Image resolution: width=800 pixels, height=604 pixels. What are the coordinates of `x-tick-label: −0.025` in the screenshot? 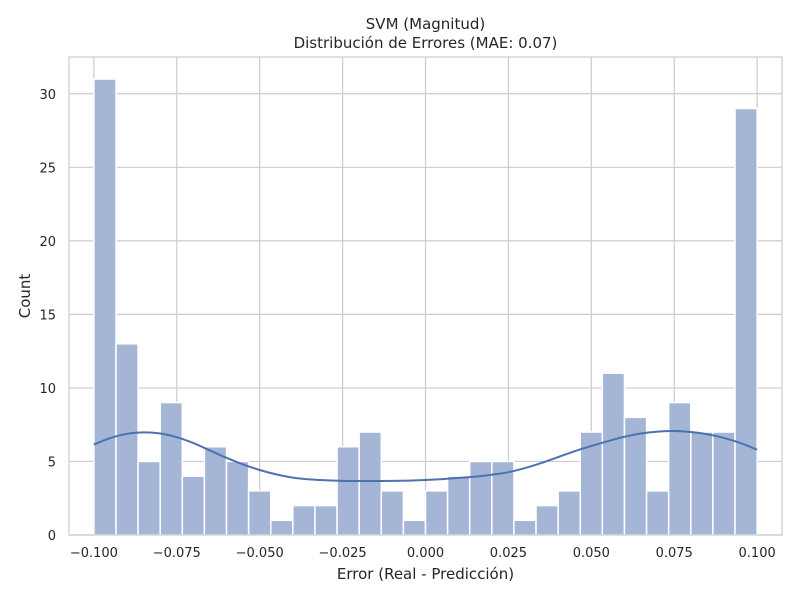 It's located at (343, 553).